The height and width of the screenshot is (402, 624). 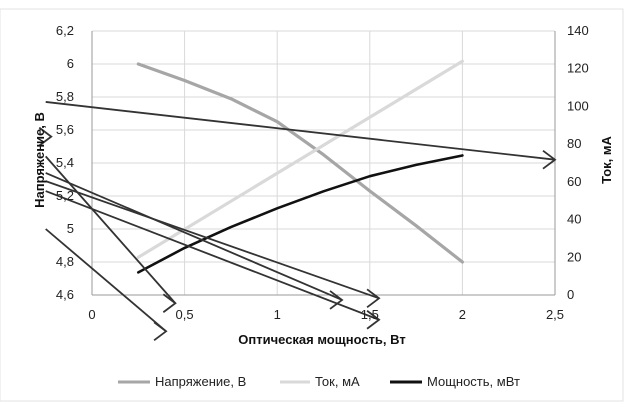 I want to click on legend-label-current: Ток, мА, so click(x=337, y=381).